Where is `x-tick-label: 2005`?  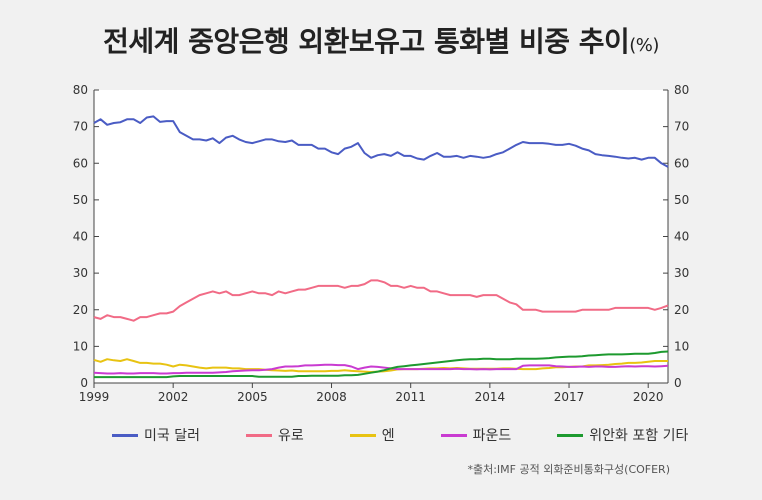
x-tick-label: 2005 is located at coordinates (252, 397).